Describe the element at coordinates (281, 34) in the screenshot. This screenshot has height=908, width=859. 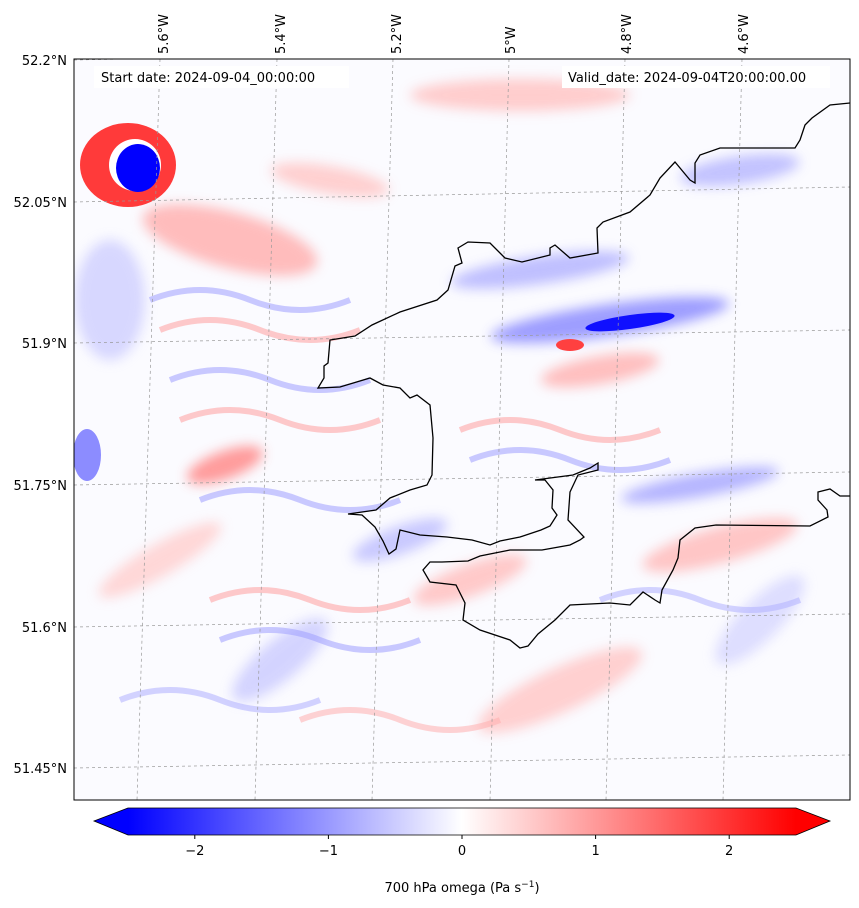
I see `lon-label: 5.4°W` at that location.